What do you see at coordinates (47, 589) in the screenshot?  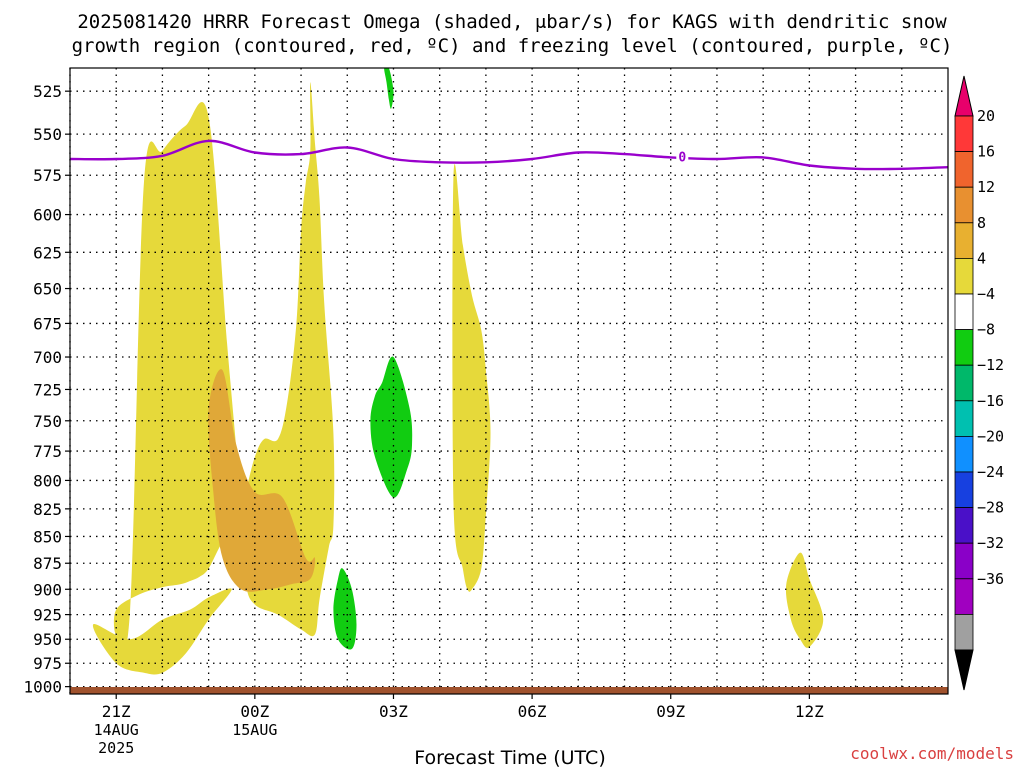 I see `y-tick-label: 900` at bounding box center [47, 589].